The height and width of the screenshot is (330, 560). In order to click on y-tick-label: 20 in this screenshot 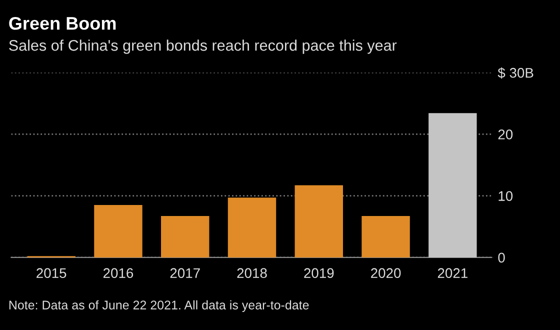, I will do `click(505, 135)`.